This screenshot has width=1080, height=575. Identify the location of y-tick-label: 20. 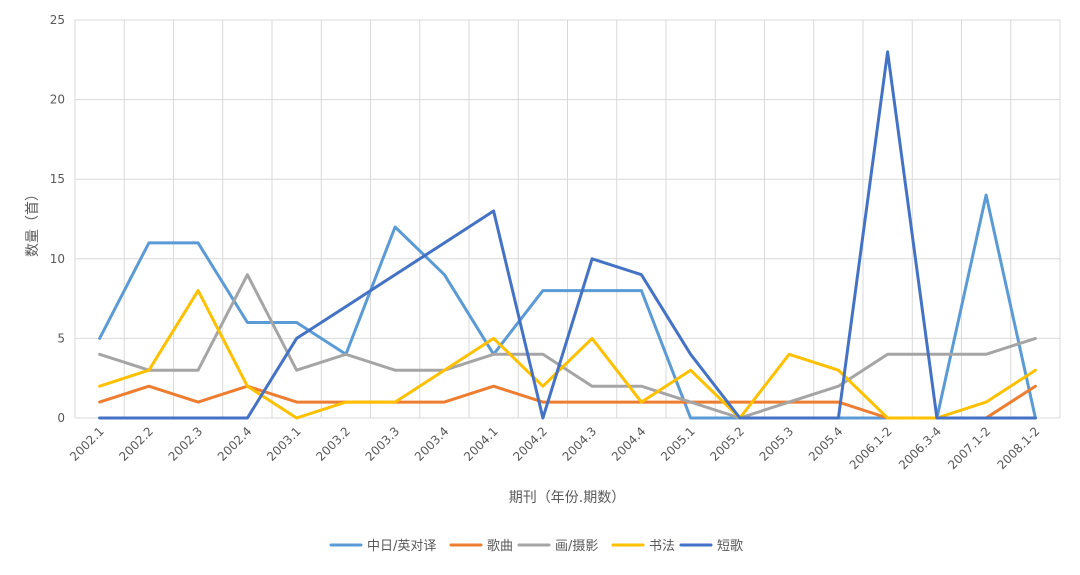
(57, 100).